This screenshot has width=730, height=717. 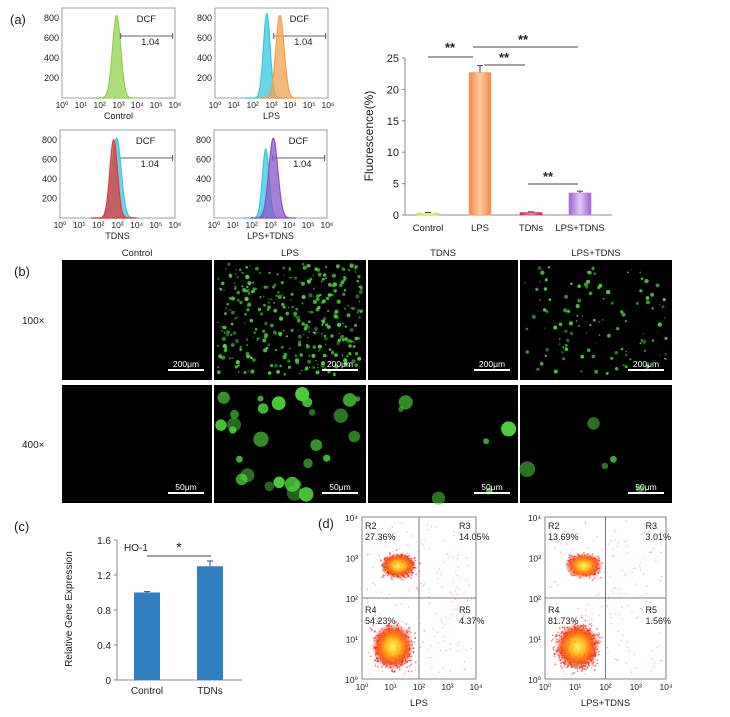 What do you see at coordinates (117, 236) in the screenshot?
I see `histogram-label: TDNS` at bounding box center [117, 236].